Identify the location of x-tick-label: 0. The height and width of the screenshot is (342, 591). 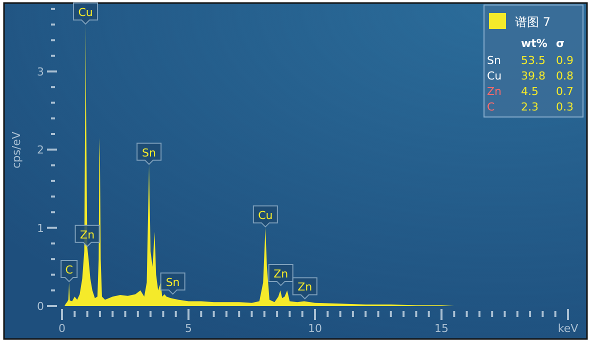
(62, 328).